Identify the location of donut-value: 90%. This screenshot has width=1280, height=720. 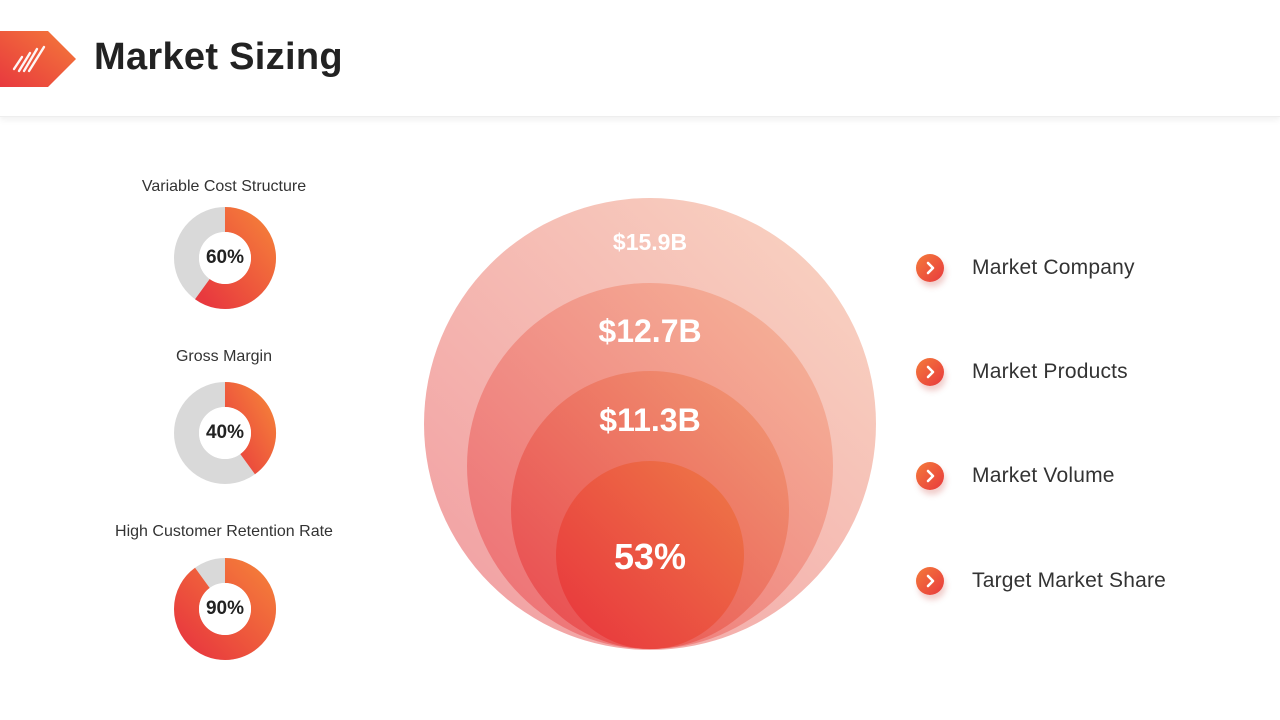
(225, 608).